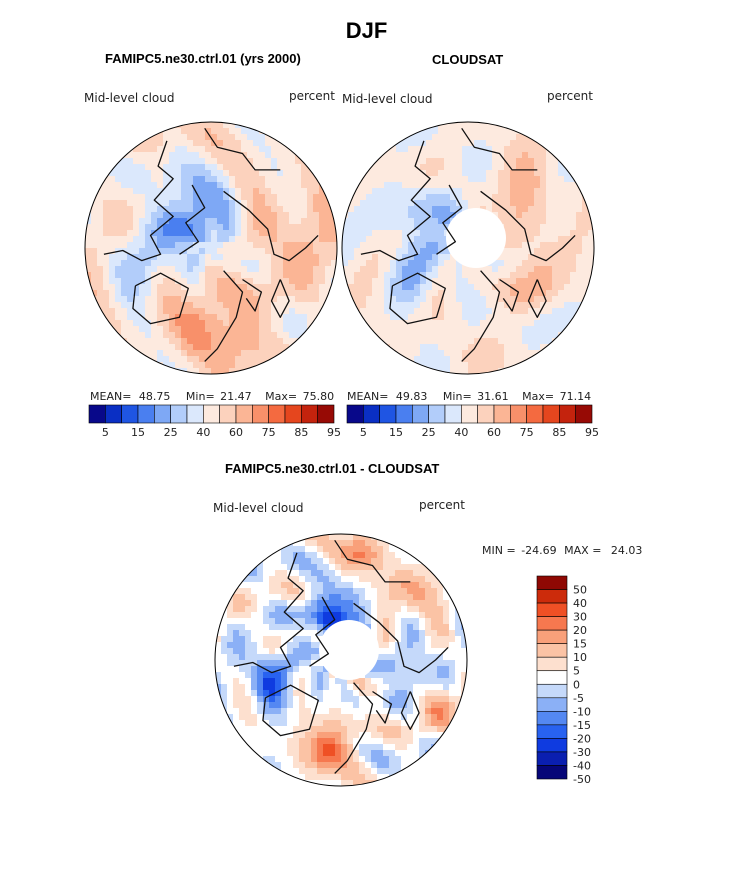  I want to click on obs-field-label: Mid-level cloud, so click(387, 99).